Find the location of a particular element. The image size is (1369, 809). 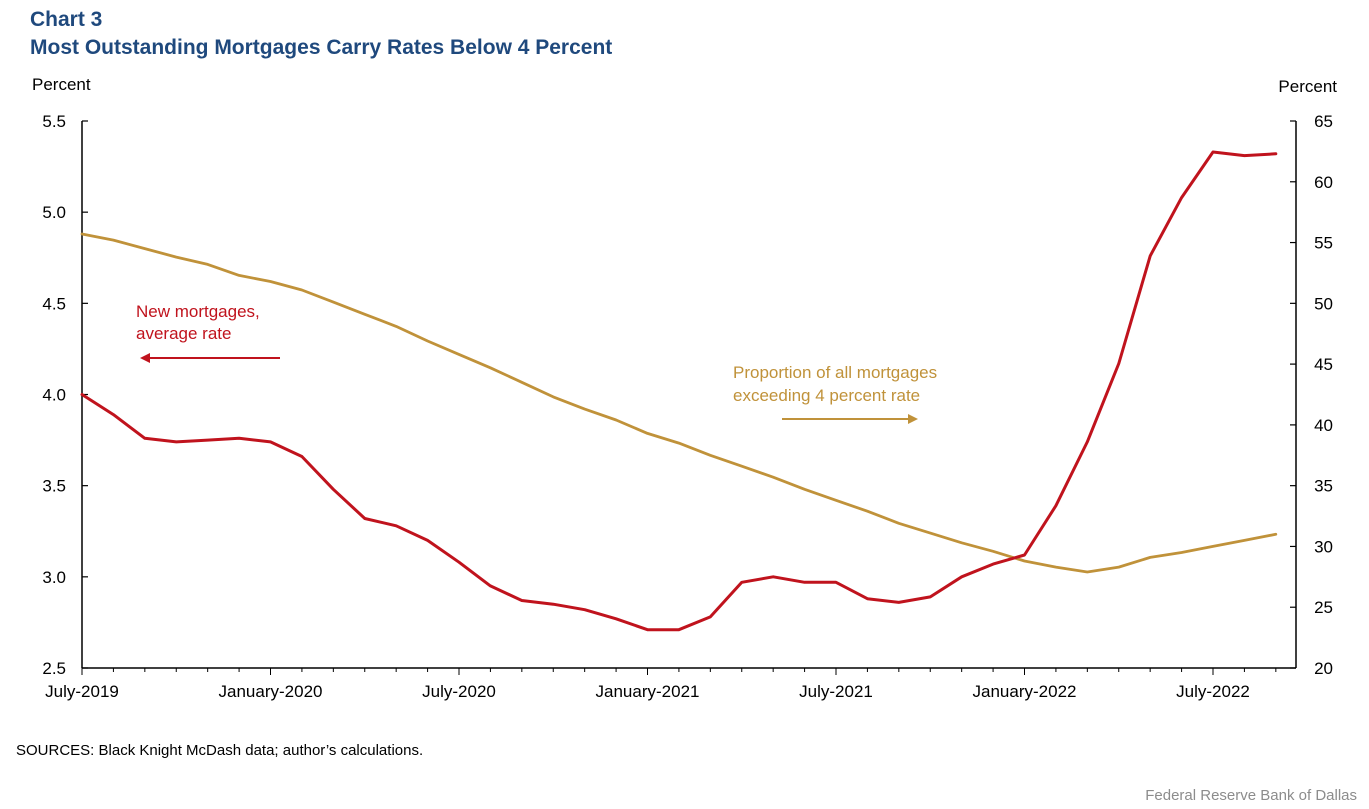

left-tick-label: 2.5 is located at coordinates (54, 668).